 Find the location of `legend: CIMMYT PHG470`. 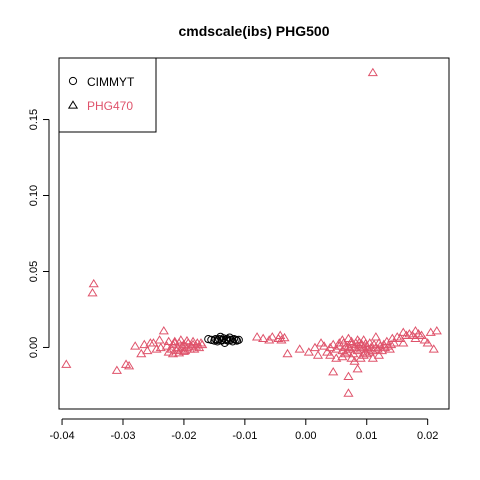

legend: CIMMYT PHG470 is located at coordinates (107, 95).